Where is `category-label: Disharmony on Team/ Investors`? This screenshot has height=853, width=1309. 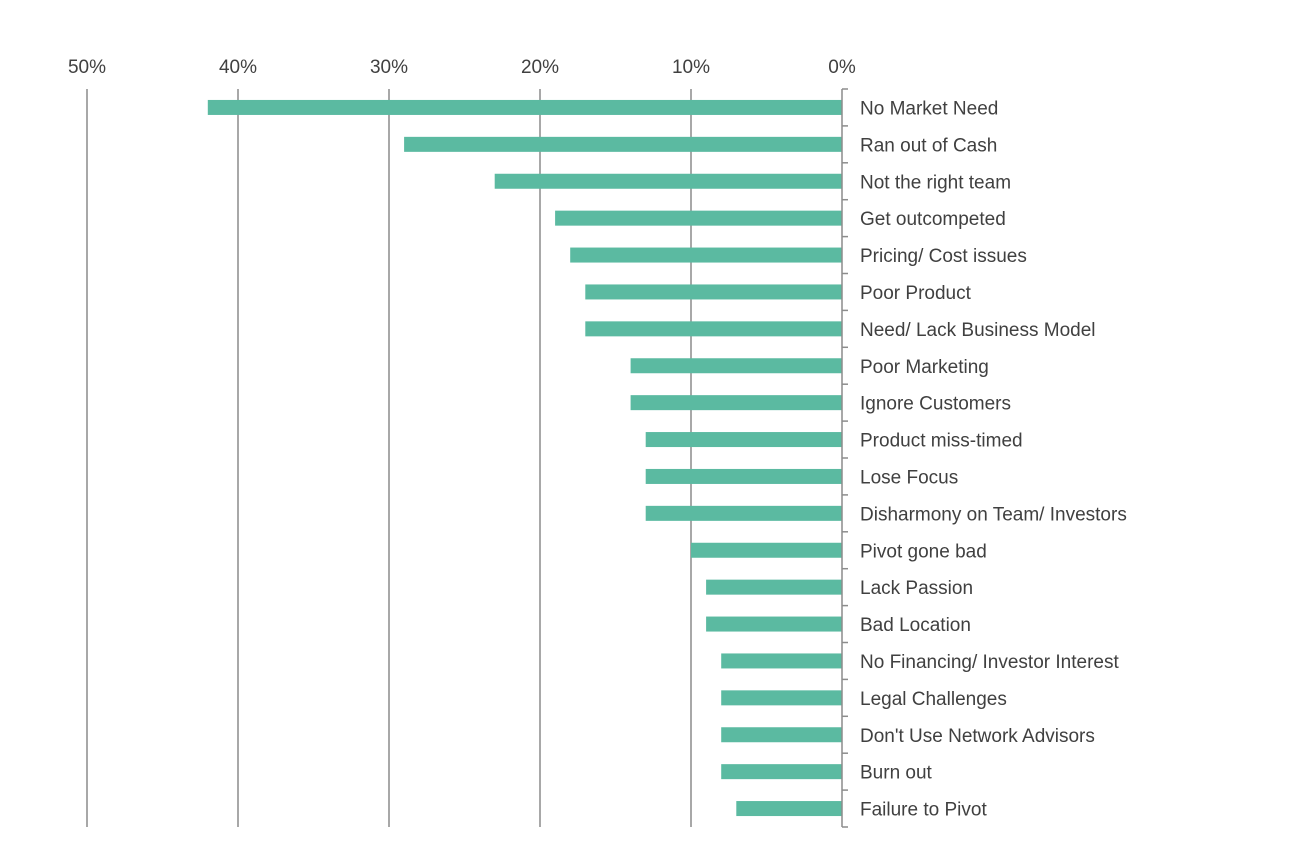 category-label: Disharmony on Team/ Investors is located at coordinates (993, 514).